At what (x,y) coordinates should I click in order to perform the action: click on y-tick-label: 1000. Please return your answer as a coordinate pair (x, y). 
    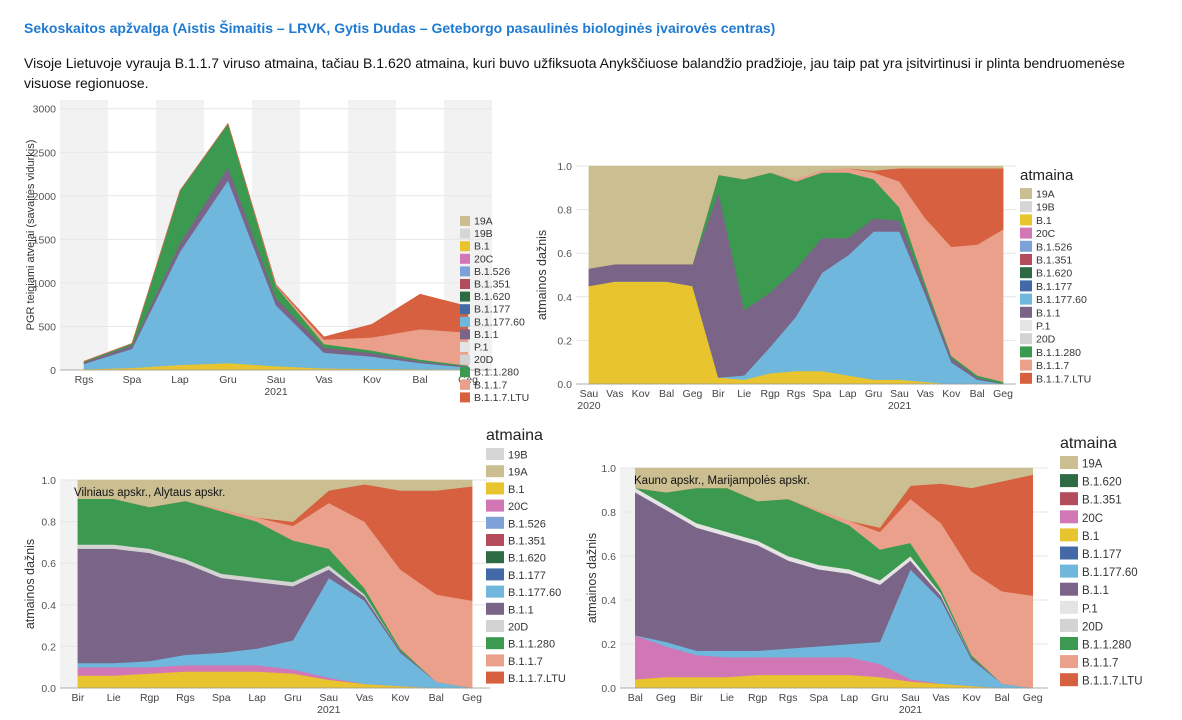
    Looking at the image, I should click on (45, 284).